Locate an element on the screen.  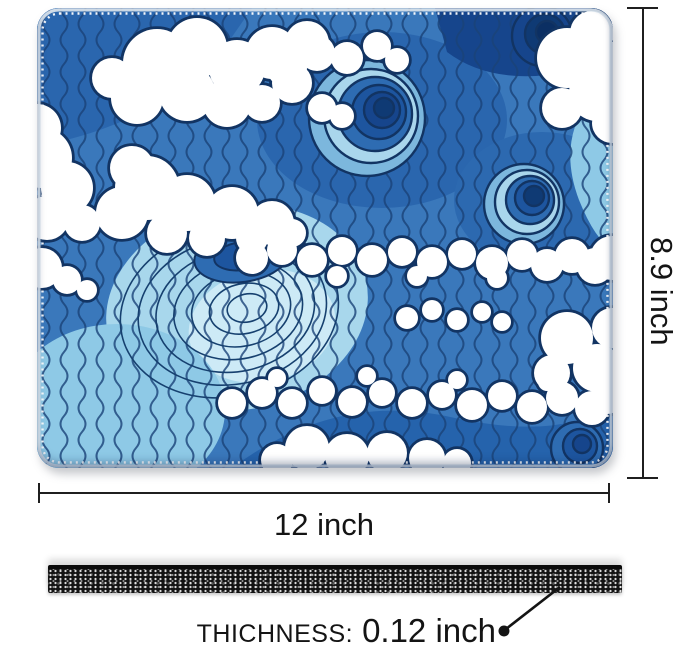
height-dimension-label: 8.9 inch is located at coordinates (661, 291).